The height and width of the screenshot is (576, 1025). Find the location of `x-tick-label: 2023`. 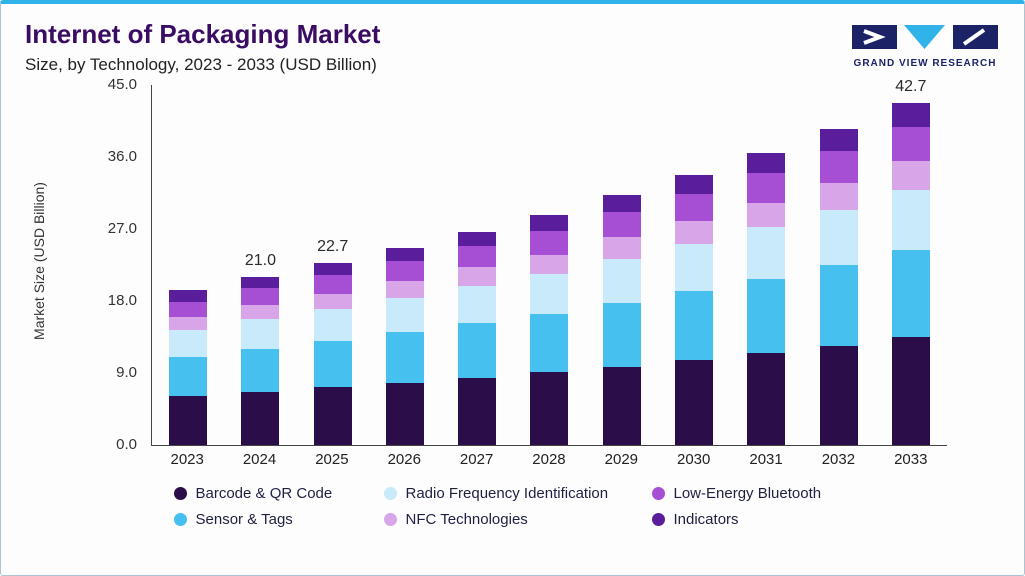

x-tick-label: 2023 is located at coordinates (187, 459).